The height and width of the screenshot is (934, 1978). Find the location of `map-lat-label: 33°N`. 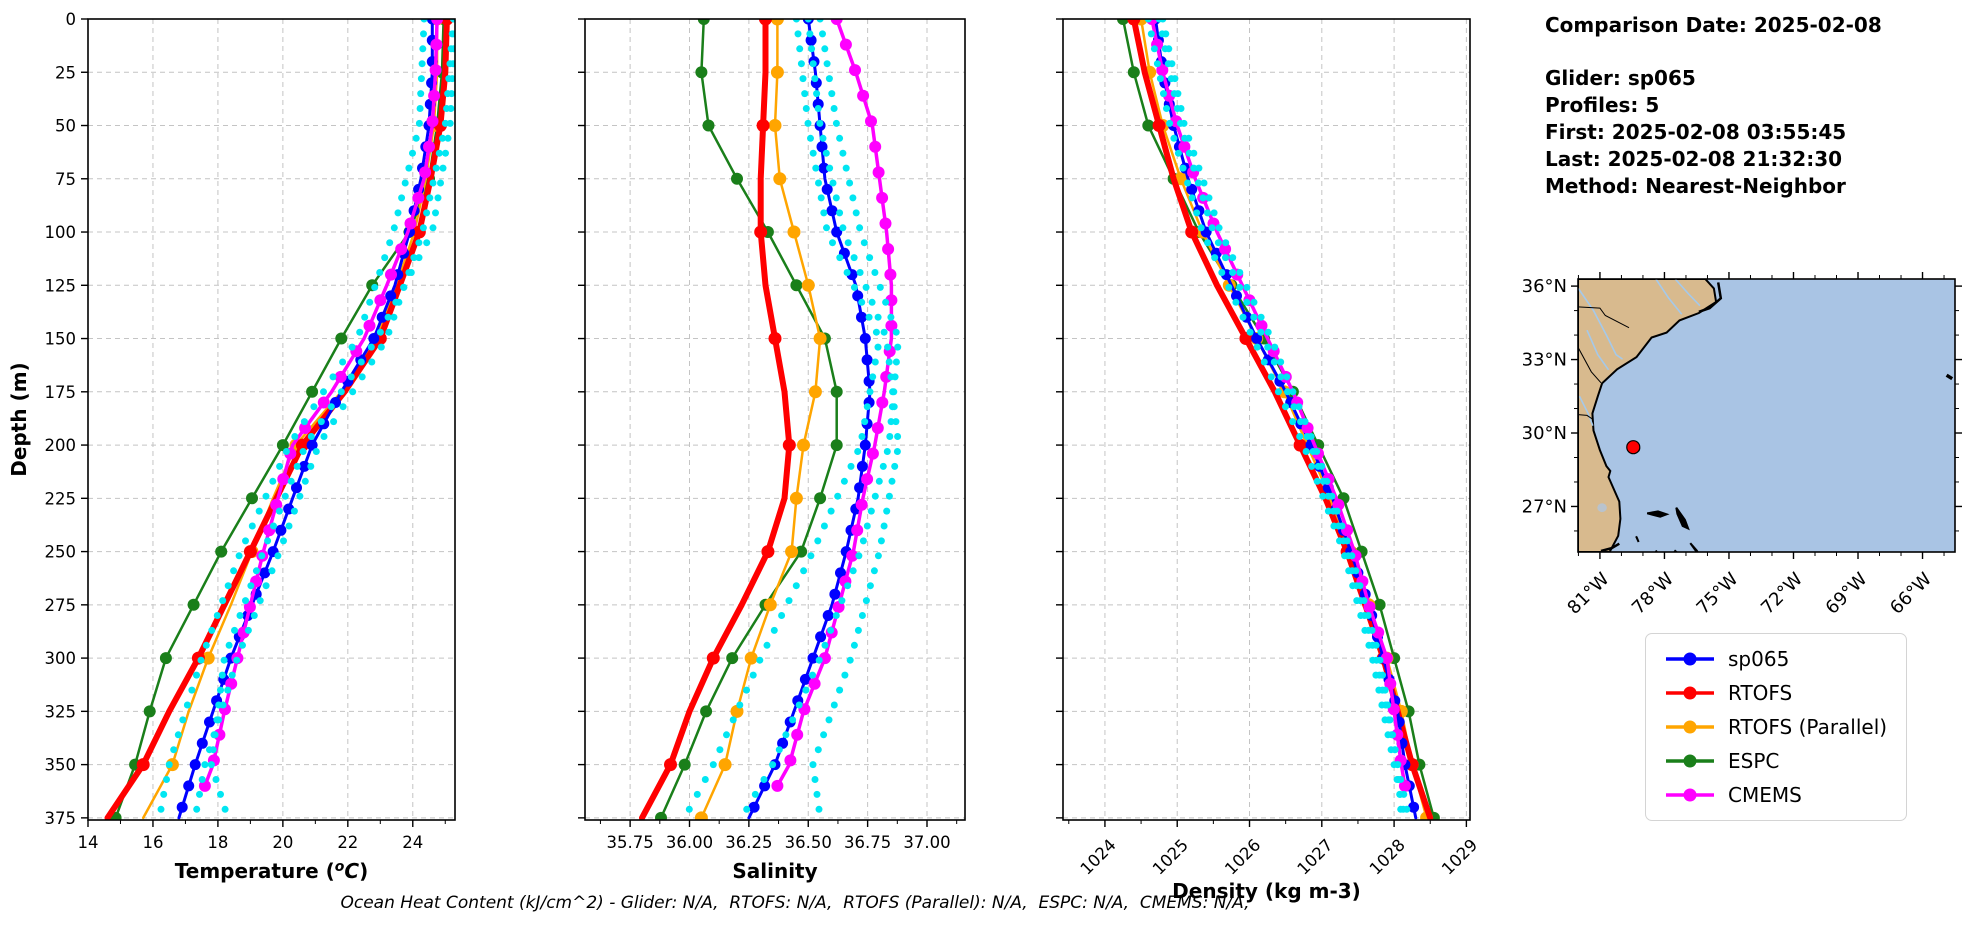

map-lat-label: 33°N is located at coordinates (1544, 360).